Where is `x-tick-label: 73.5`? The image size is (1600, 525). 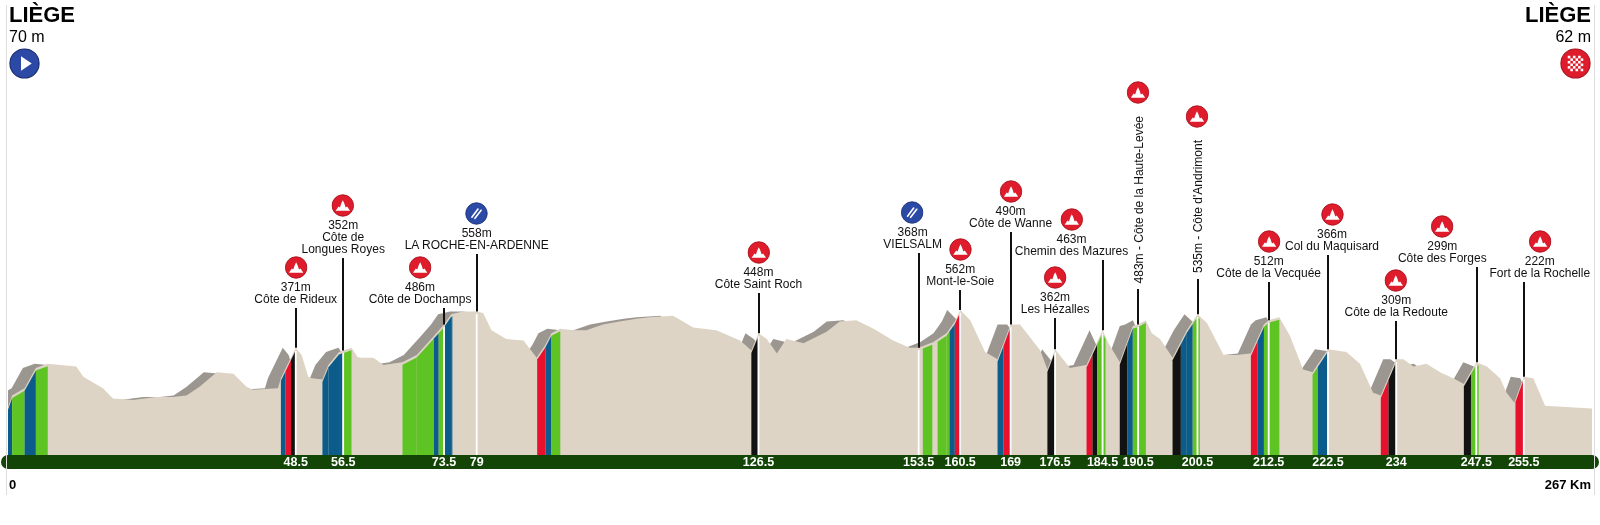
x-tick-label: 73.5 is located at coordinates (444, 462).